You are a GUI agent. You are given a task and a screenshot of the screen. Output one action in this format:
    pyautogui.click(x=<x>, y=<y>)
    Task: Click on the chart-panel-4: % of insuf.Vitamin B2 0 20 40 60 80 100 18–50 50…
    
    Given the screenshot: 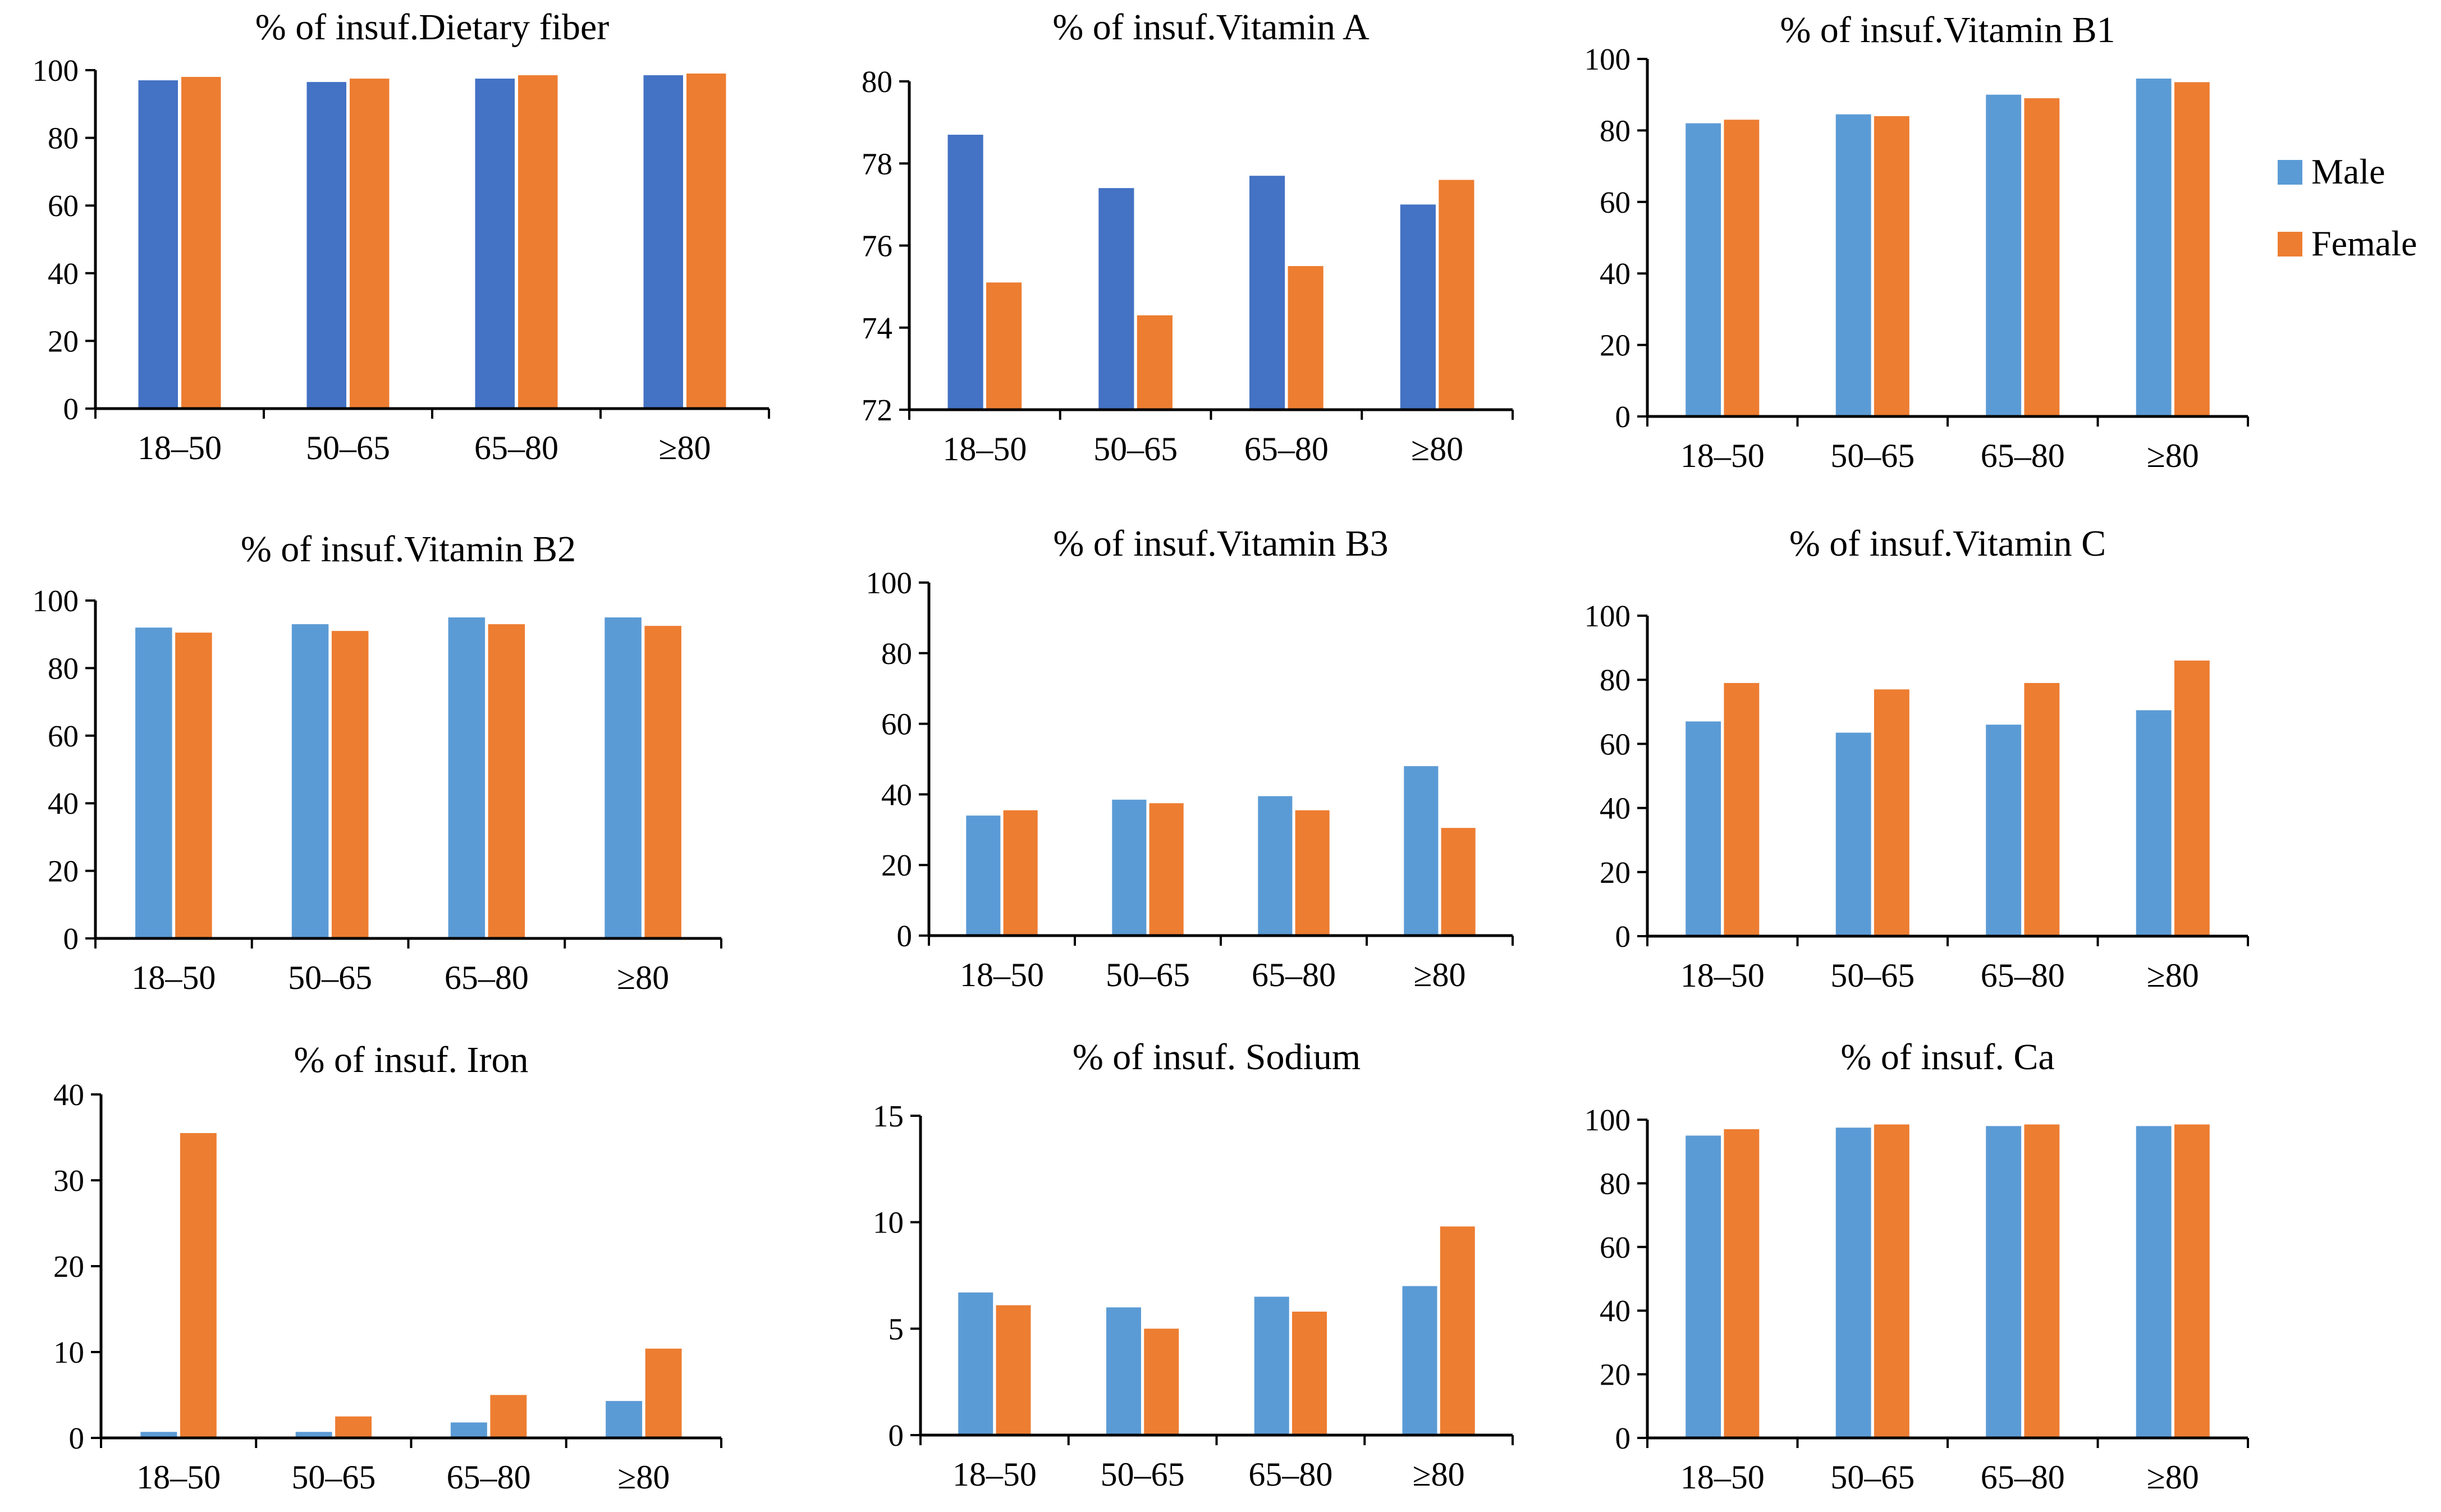 What is the action you would take?
    pyautogui.click(x=377, y=763)
    